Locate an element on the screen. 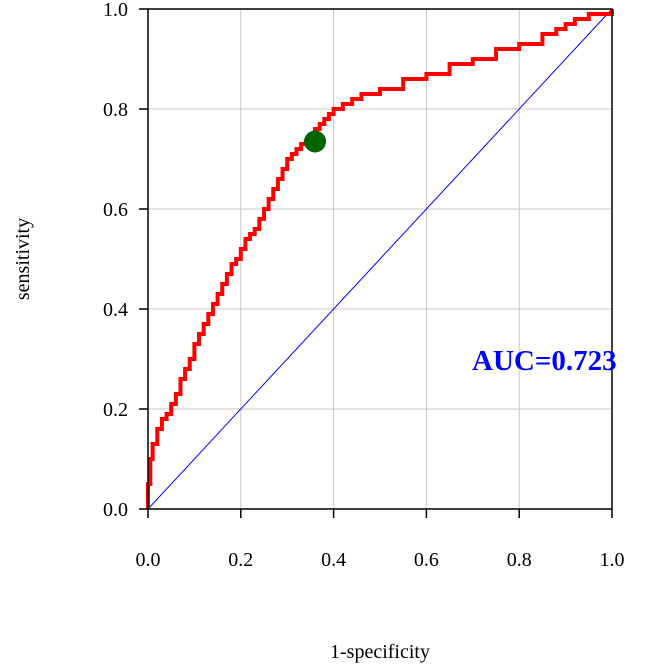 The height and width of the screenshot is (666, 661). y-tick-label-4: 0.8 is located at coordinates (115, 110).